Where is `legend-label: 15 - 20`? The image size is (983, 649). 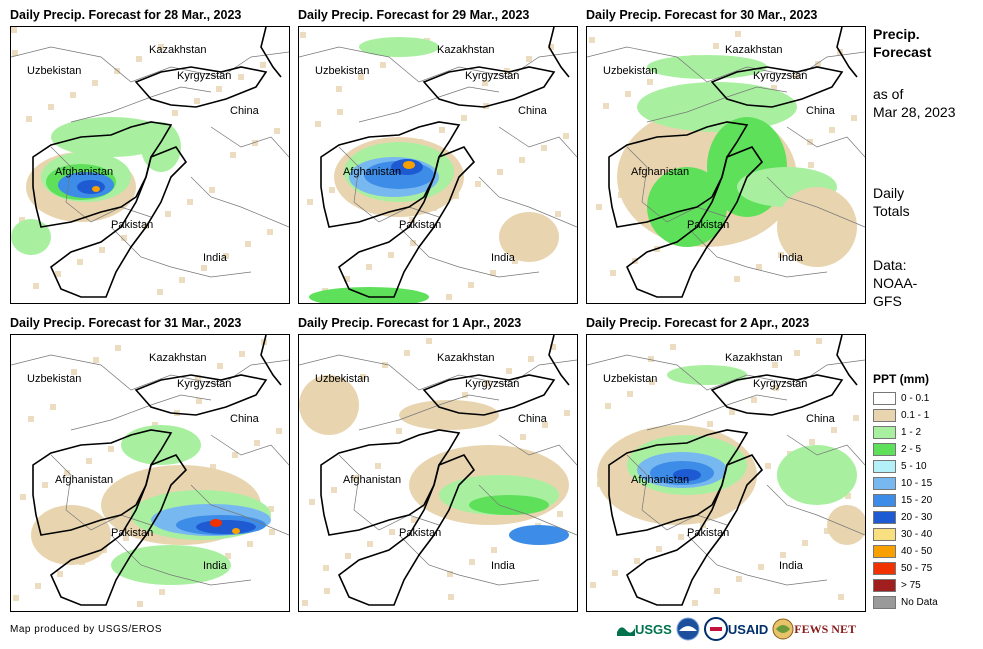
legend-label: 15 - 20 is located at coordinates (917, 500).